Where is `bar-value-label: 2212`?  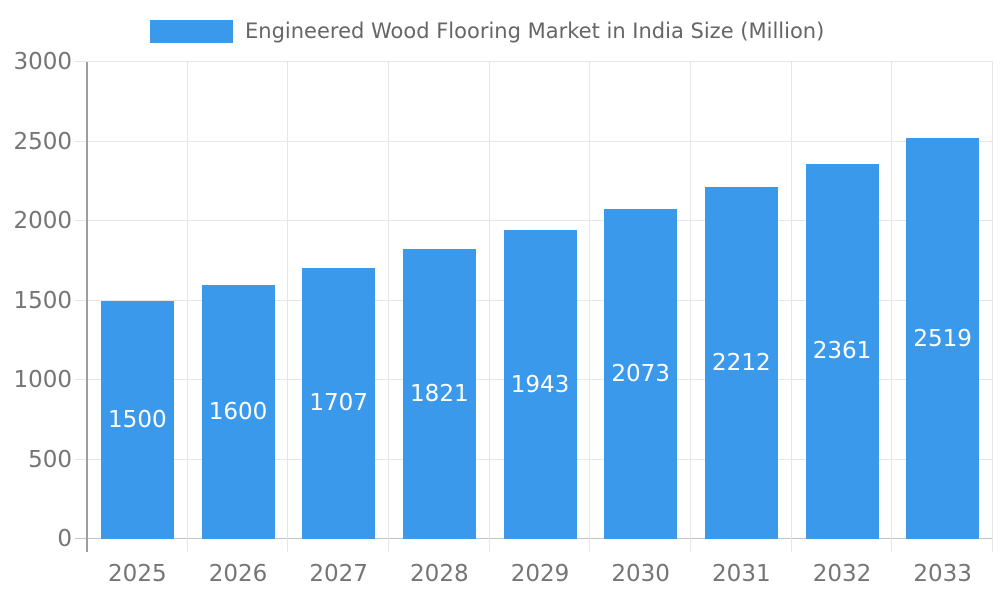
bar-value-label: 2212 is located at coordinates (741, 363).